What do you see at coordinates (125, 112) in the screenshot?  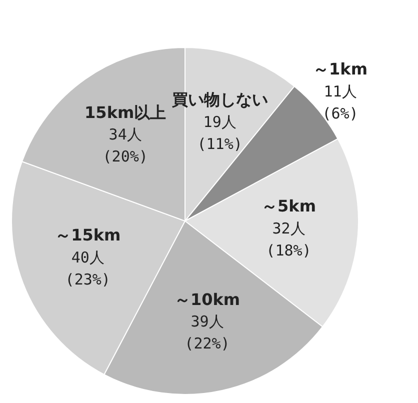 I see `slice-label: 15km以上` at bounding box center [125, 112].